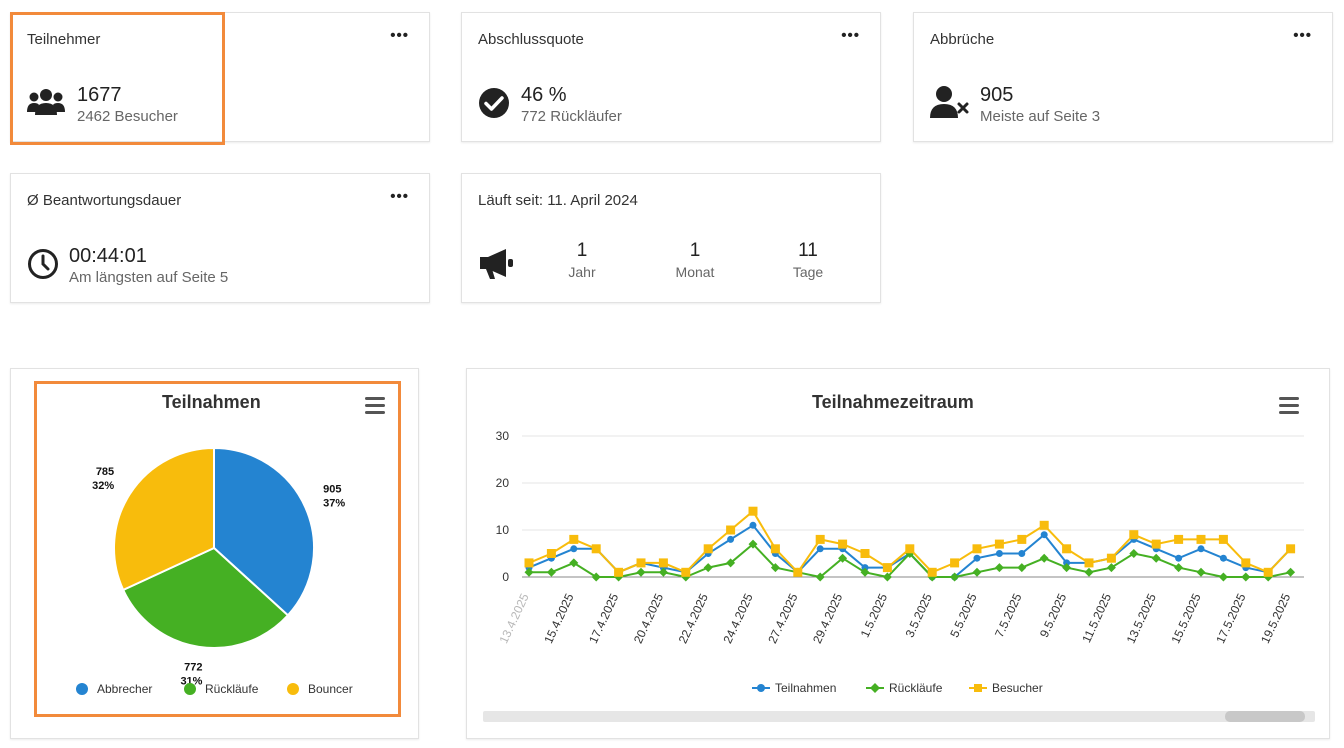 The image size is (1344, 748). Describe the element at coordinates (582, 250) in the screenshot. I see `laufzeit-jahr-value: 1` at that location.